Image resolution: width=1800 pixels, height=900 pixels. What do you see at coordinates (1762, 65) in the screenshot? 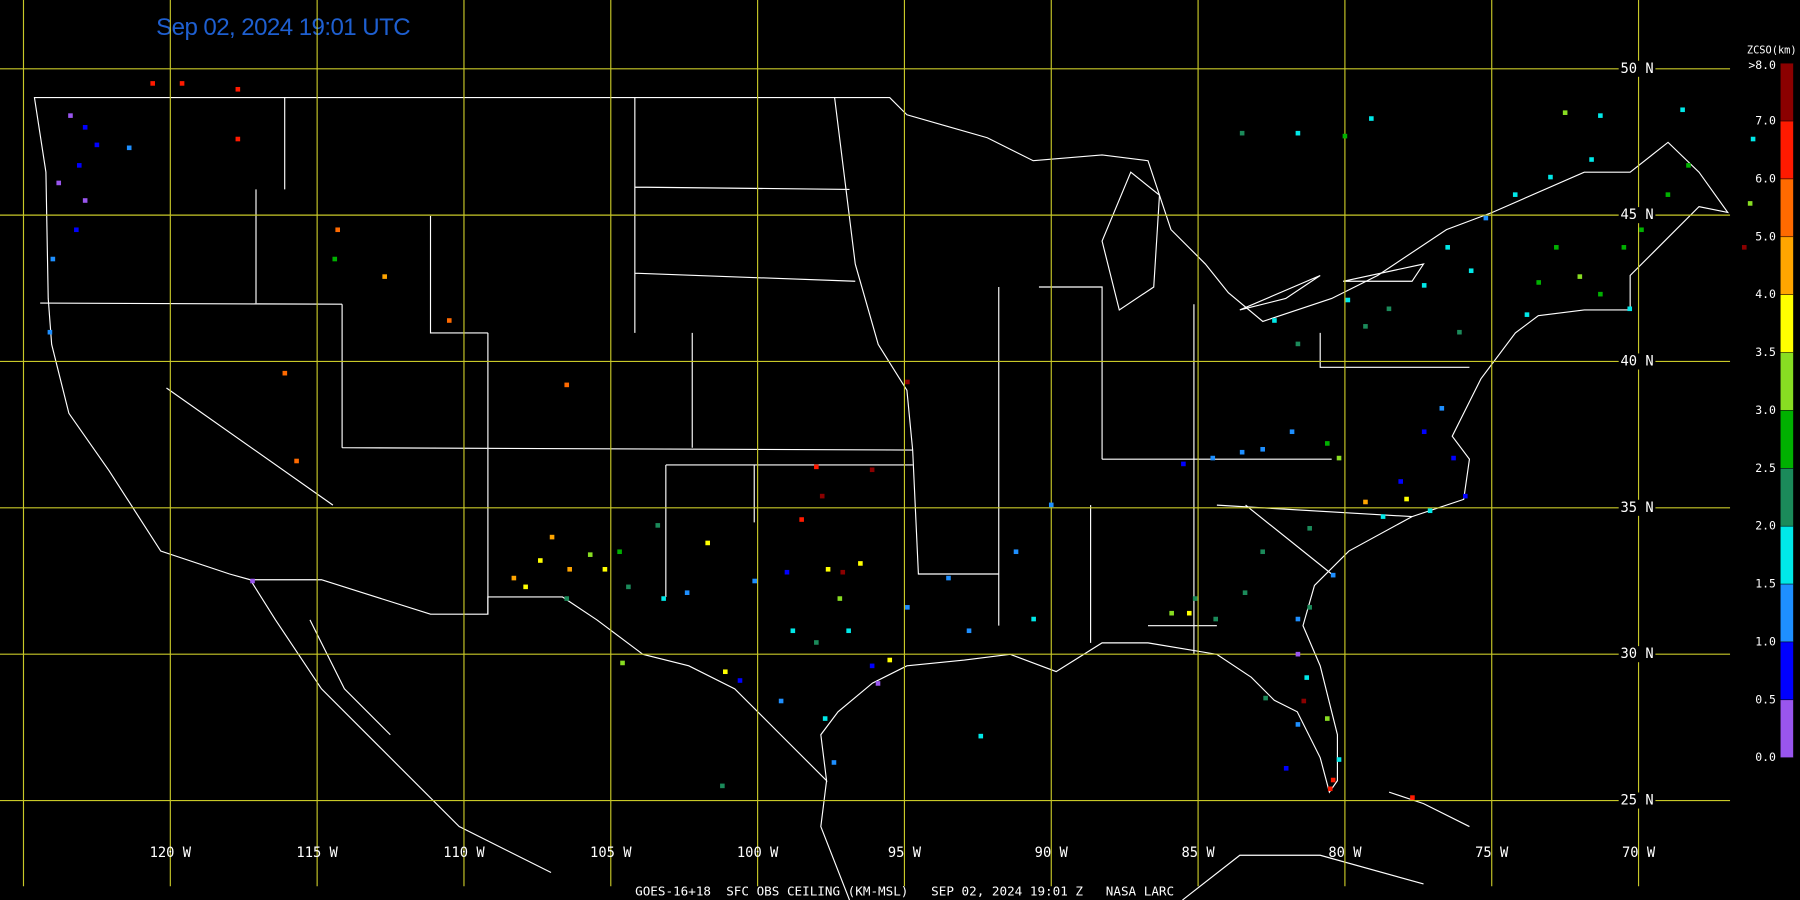
I see `colorbar-label: >8.0` at bounding box center [1762, 65].